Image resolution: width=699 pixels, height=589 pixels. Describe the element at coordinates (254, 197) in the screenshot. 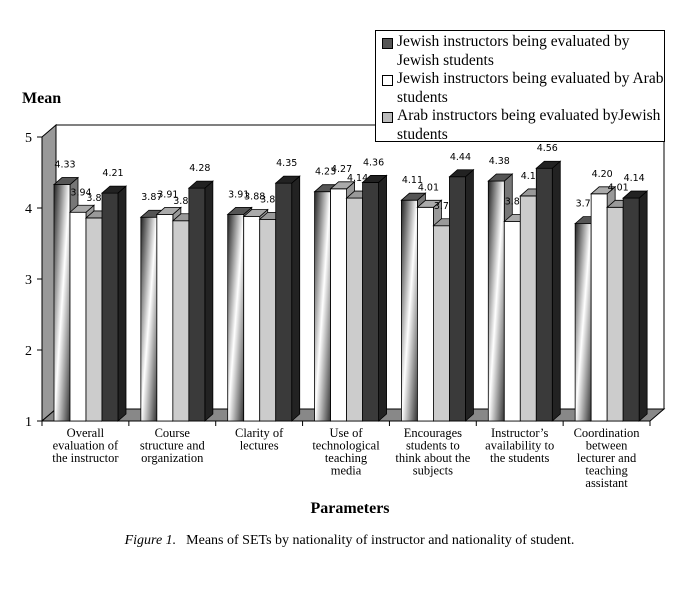

I see `data-label: 3.88` at that location.